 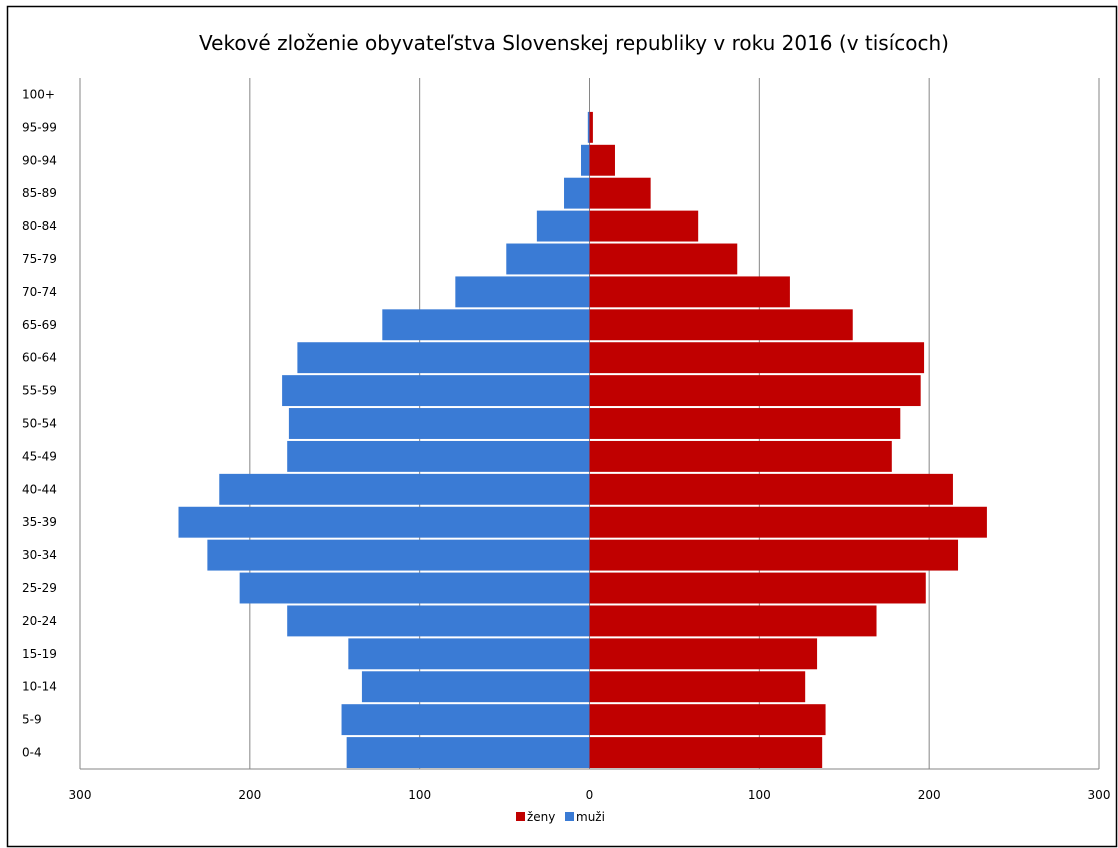 I want to click on x-tick-label-5: 200, so click(x=929, y=795).